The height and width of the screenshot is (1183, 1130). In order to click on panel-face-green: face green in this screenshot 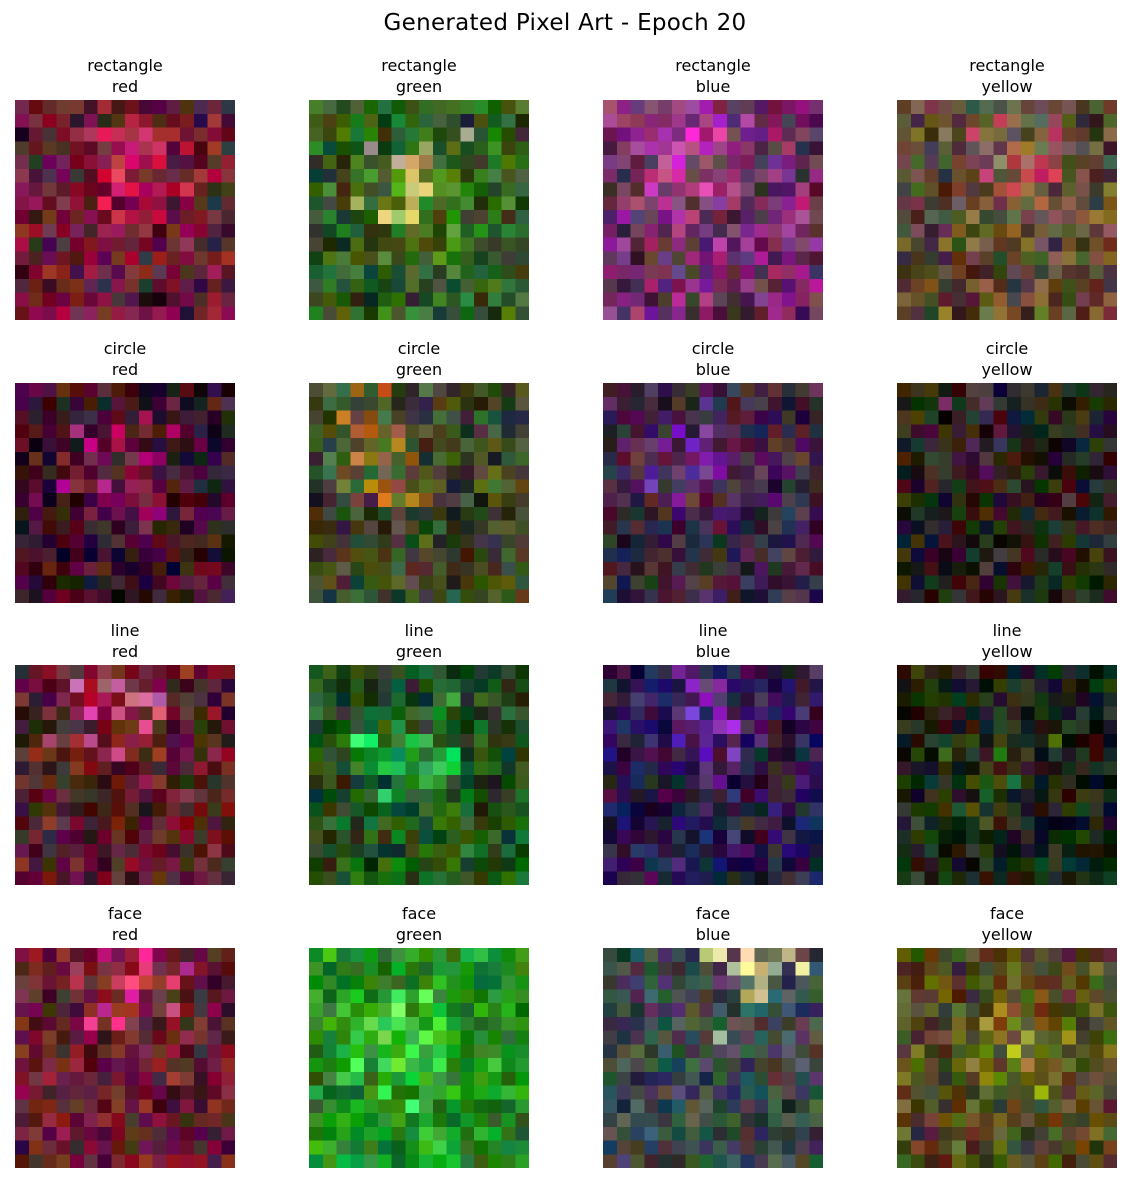, I will do `click(419, 1035)`.